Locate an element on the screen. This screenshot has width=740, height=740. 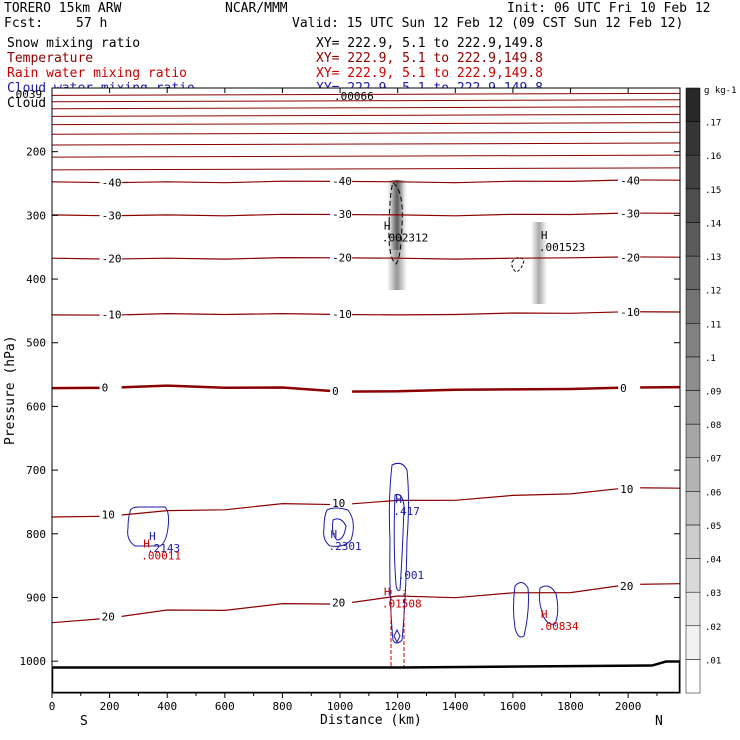
max-value: .00011 is located at coordinates (161, 556).